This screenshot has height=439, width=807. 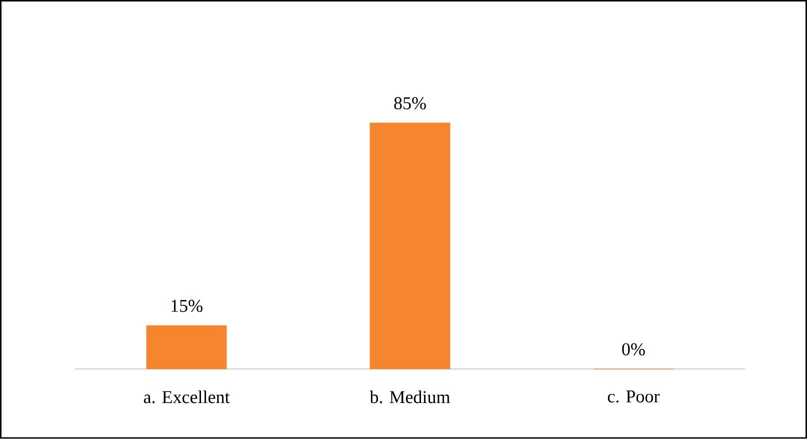 I want to click on data-label: 15%, so click(x=187, y=306).